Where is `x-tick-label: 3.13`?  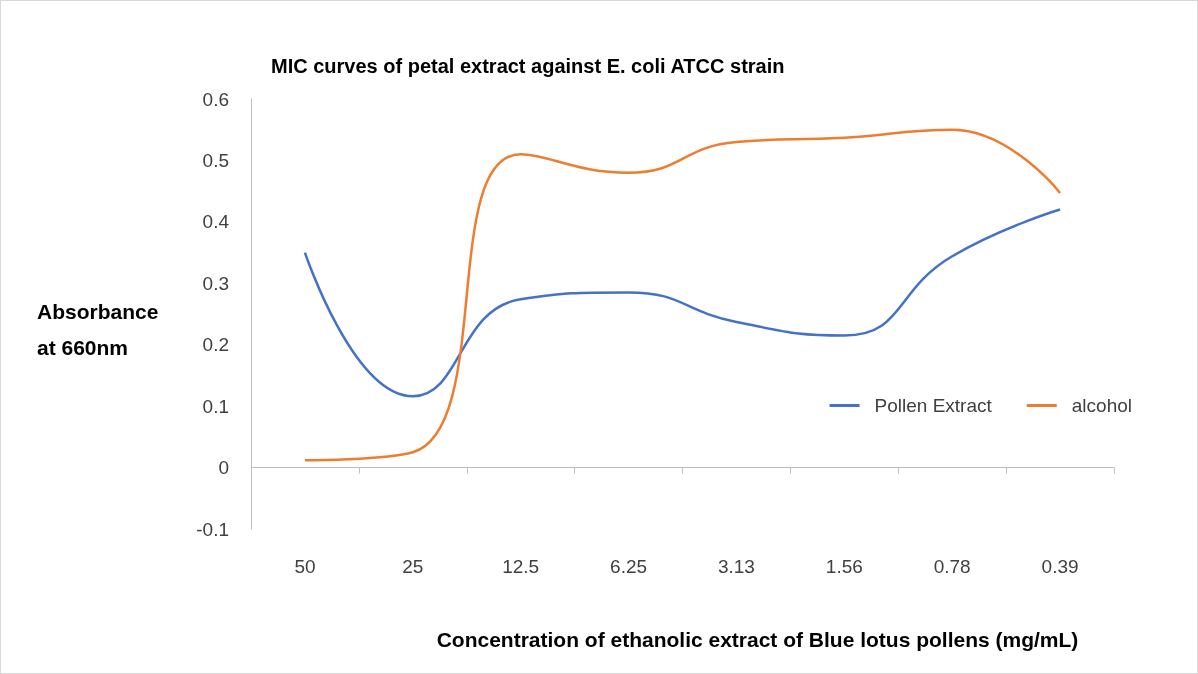
x-tick-label: 3.13 is located at coordinates (736, 566).